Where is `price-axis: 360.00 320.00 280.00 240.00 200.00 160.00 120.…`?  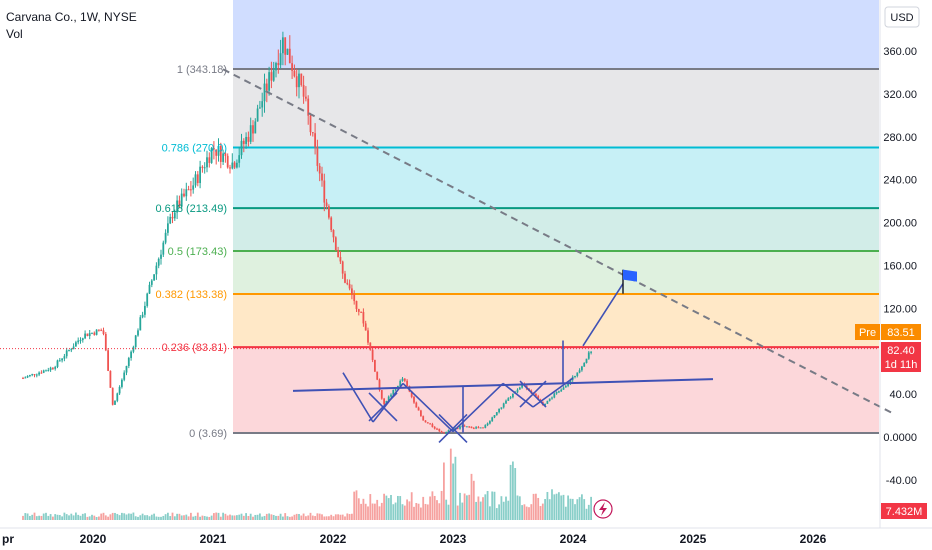
price-axis: 360.00 320.00 280.00 240.00 200.00 160.00 120.… is located at coordinates (900, 266).